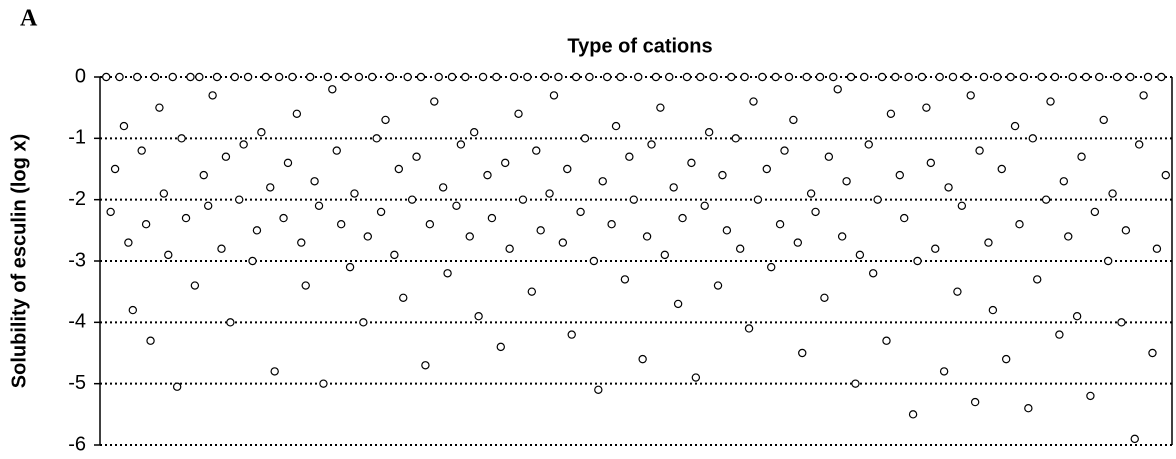 The height and width of the screenshot is (459, 1176). What do you see at coordinates (77, 260) in the screenshot?
I see `y-tick-label: -3` at bounding box center [77, 260].